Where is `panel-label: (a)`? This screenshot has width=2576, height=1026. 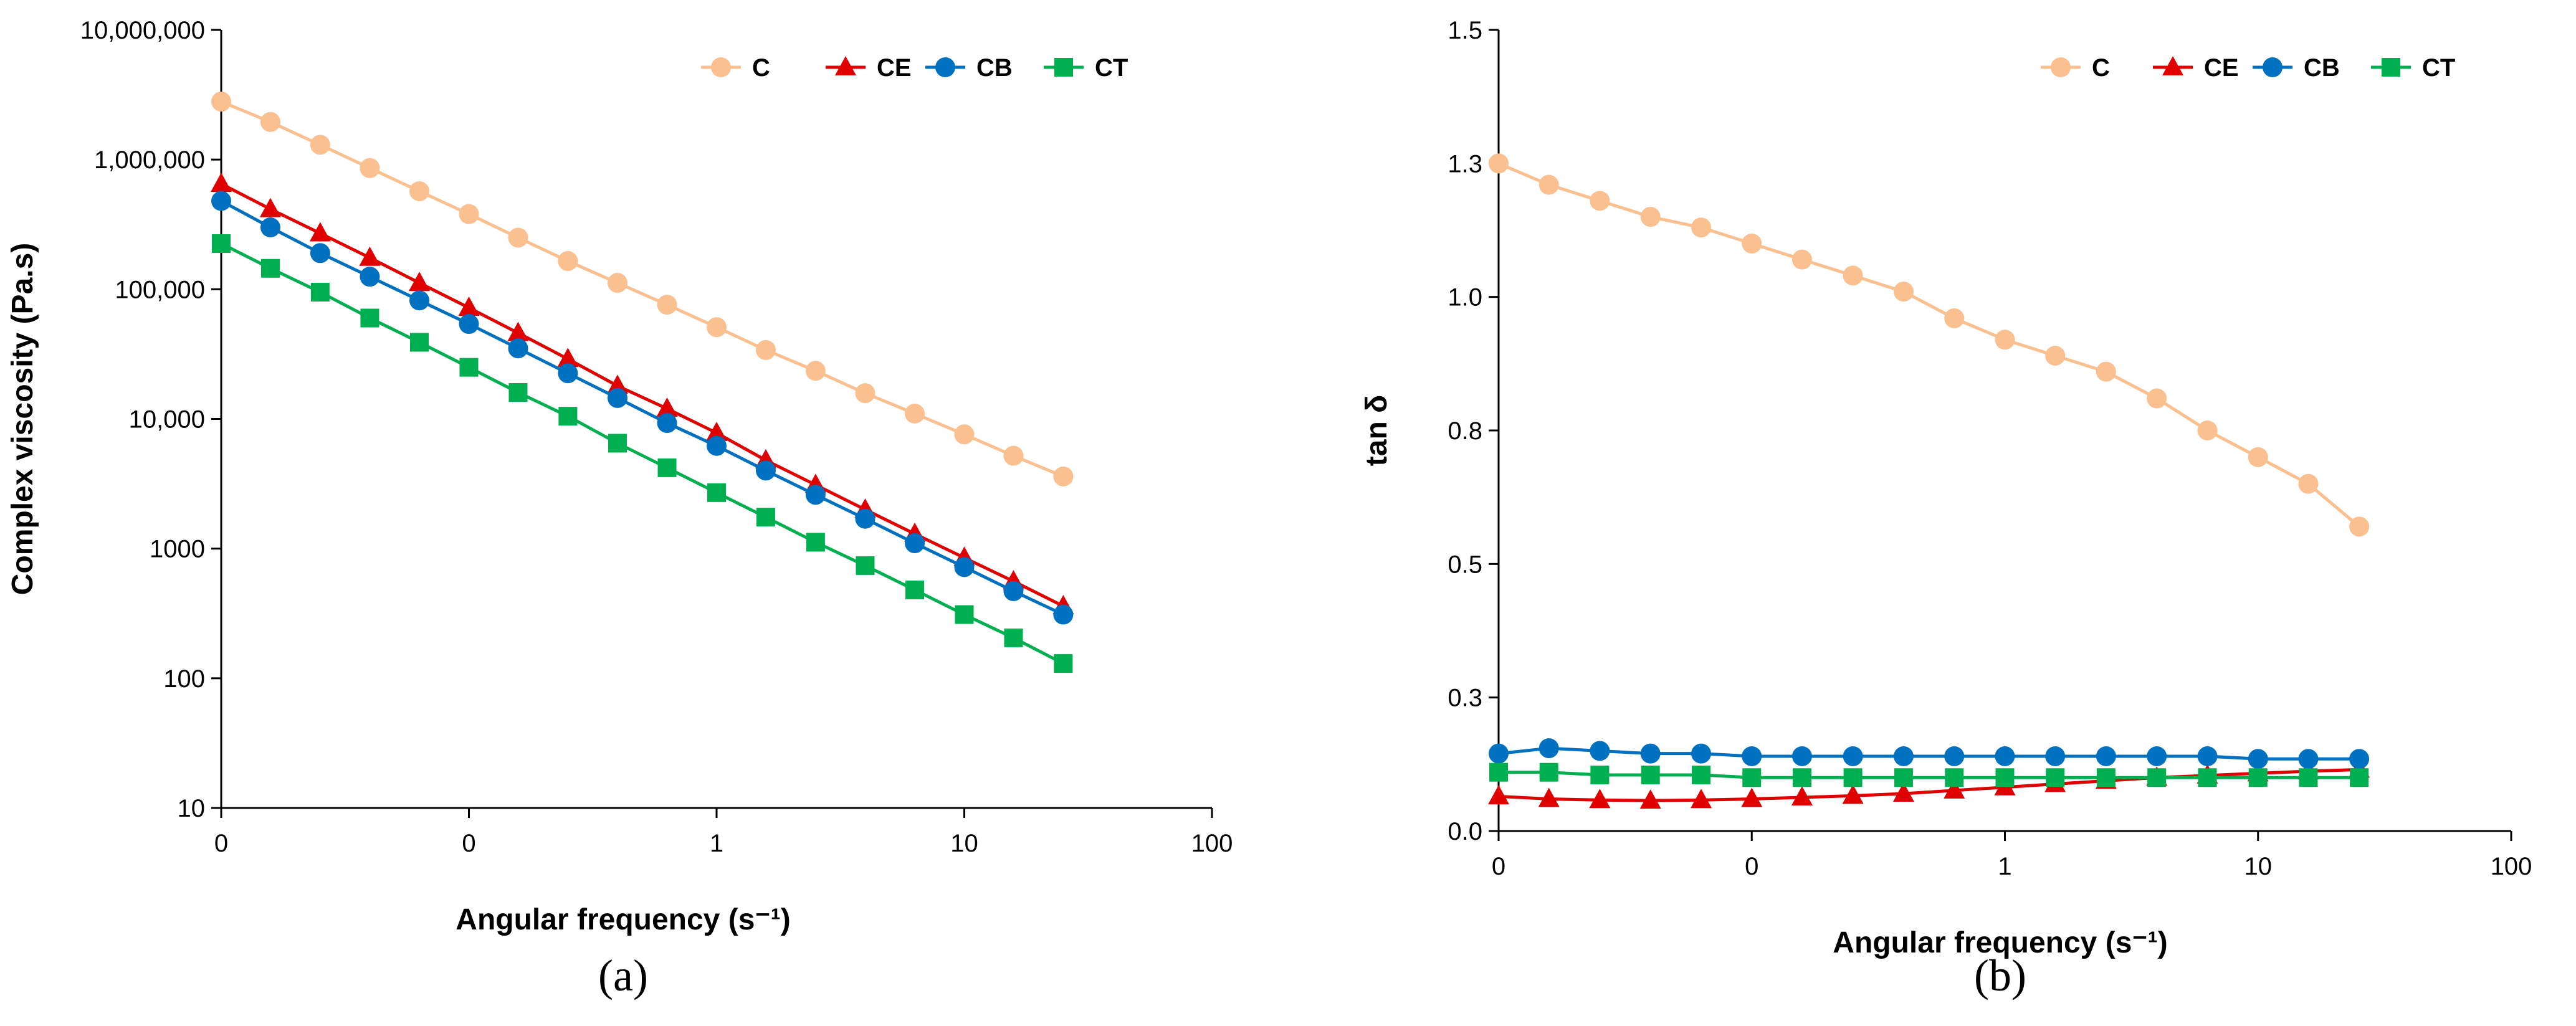
panel-label: (a) is located at coordinates (623, 976).